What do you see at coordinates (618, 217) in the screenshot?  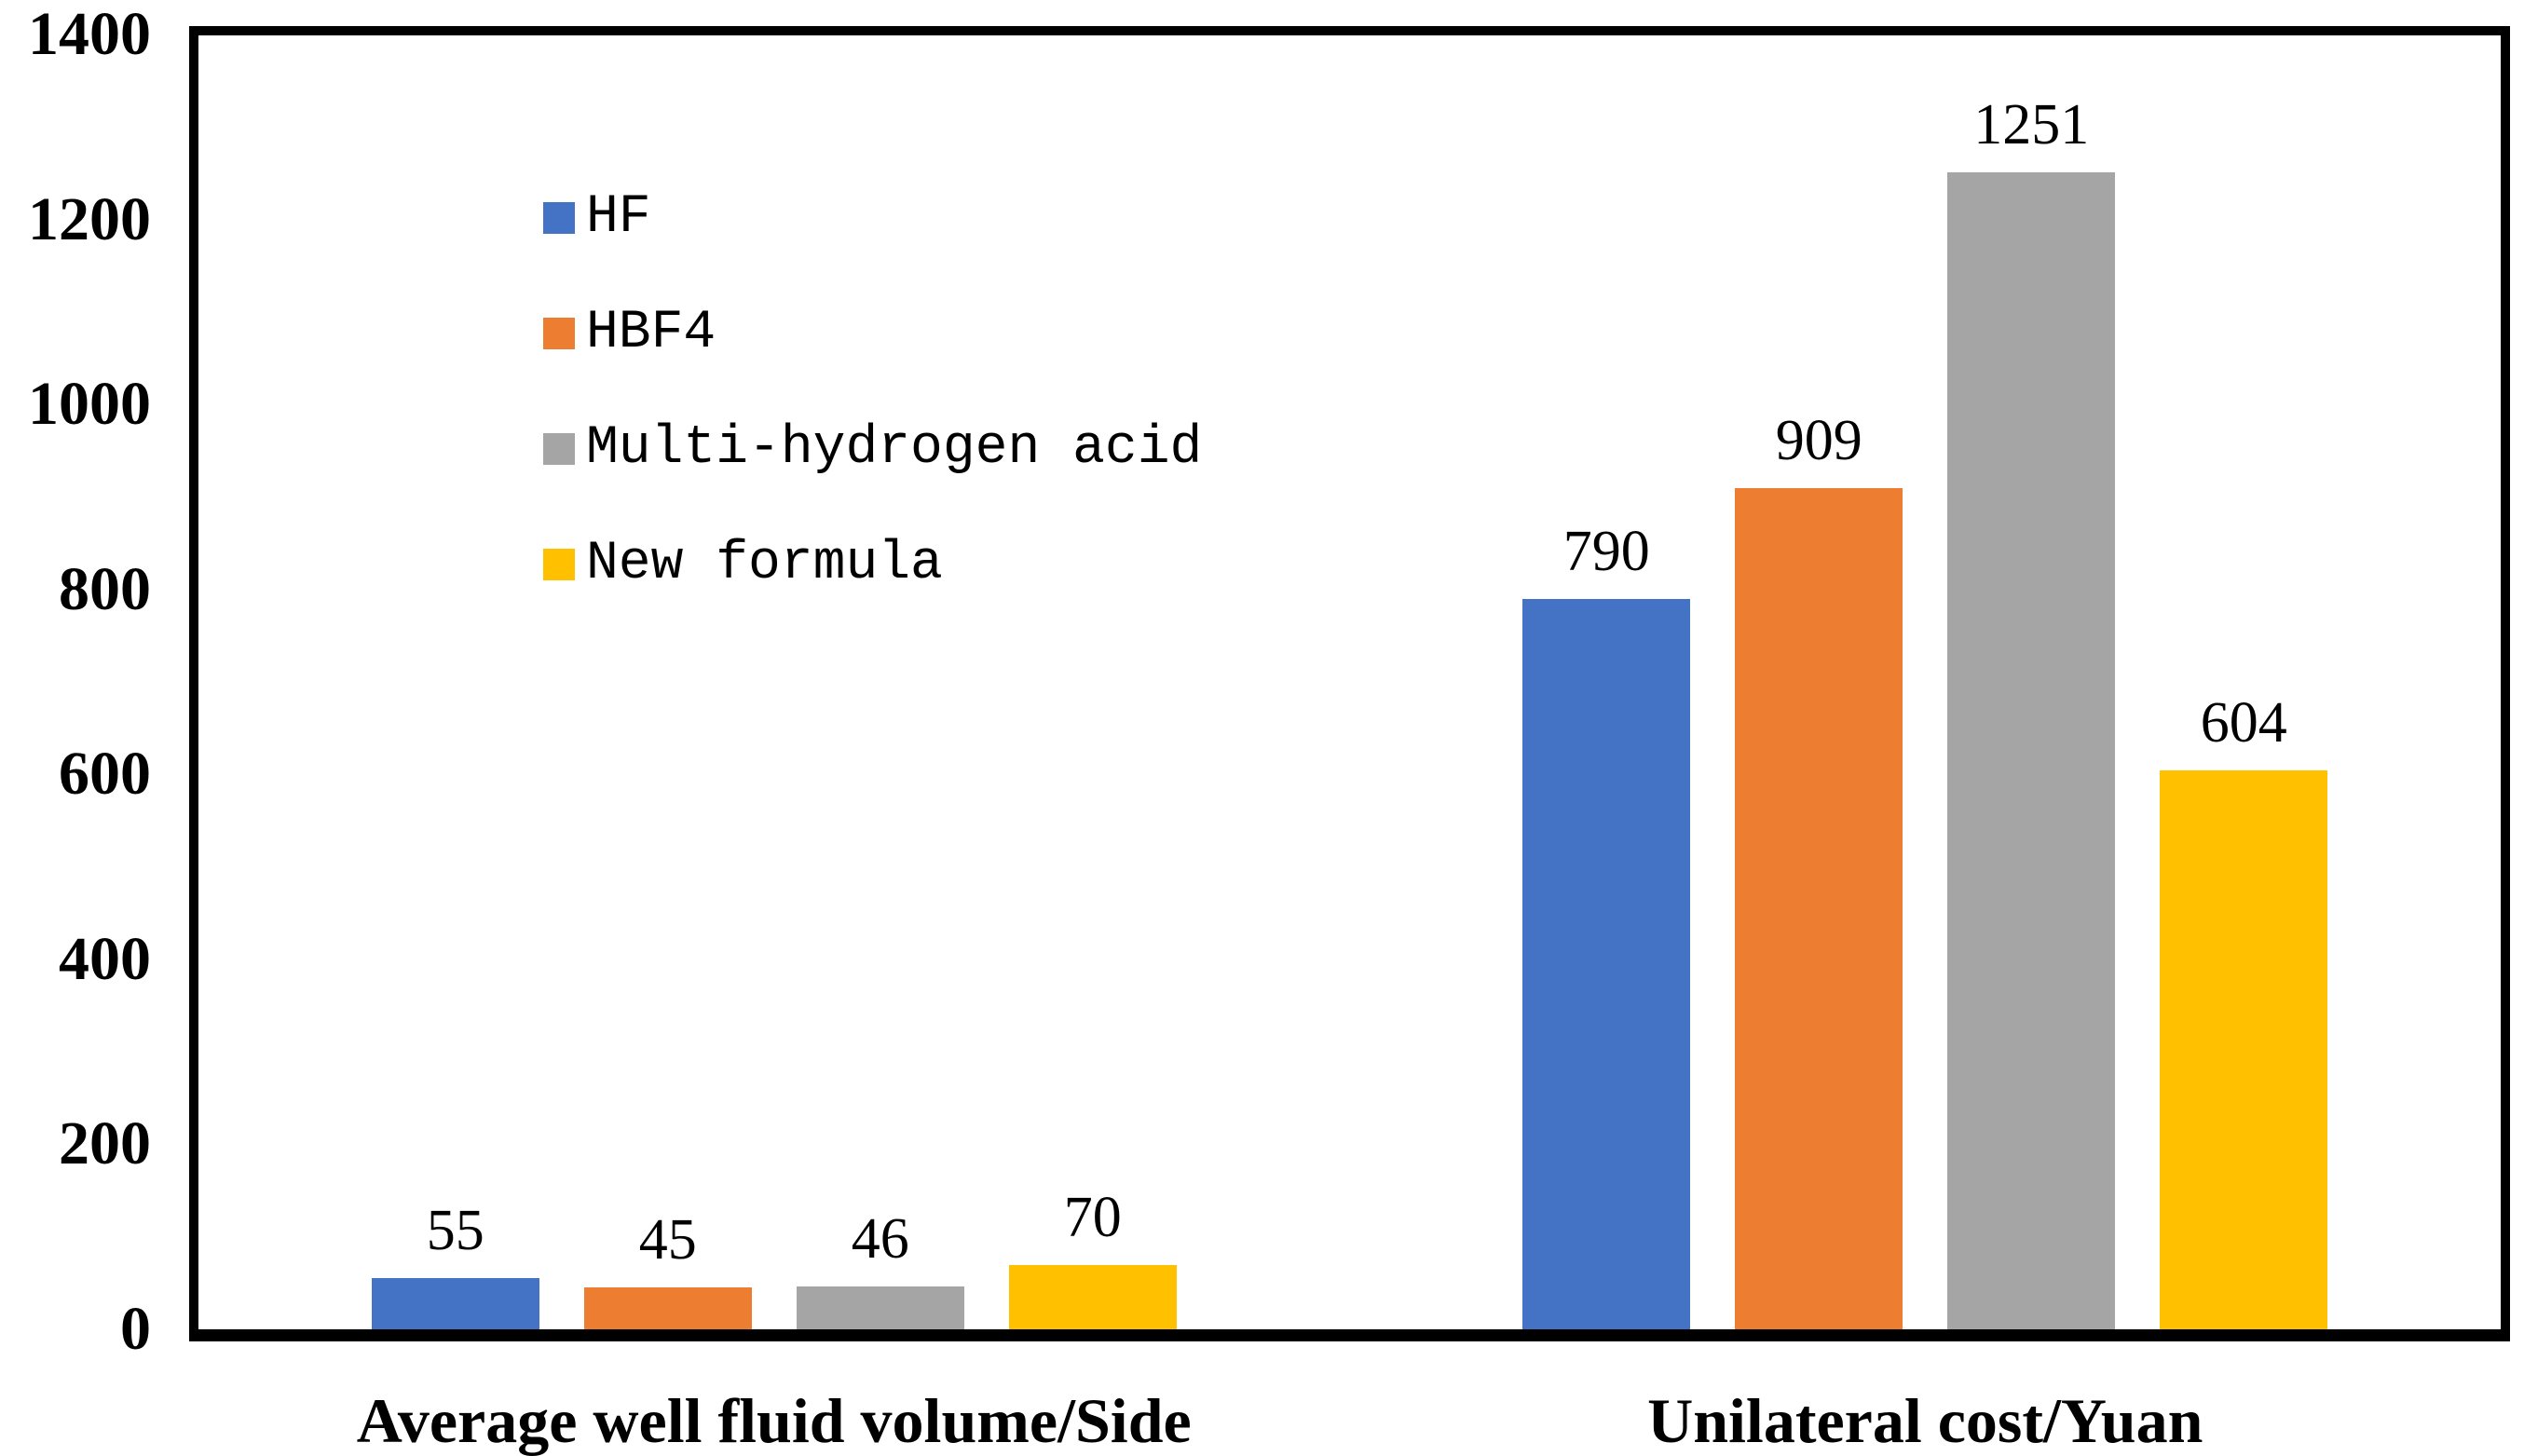 I see `legend-label-hf: HF` at bounding box center [618, 217].